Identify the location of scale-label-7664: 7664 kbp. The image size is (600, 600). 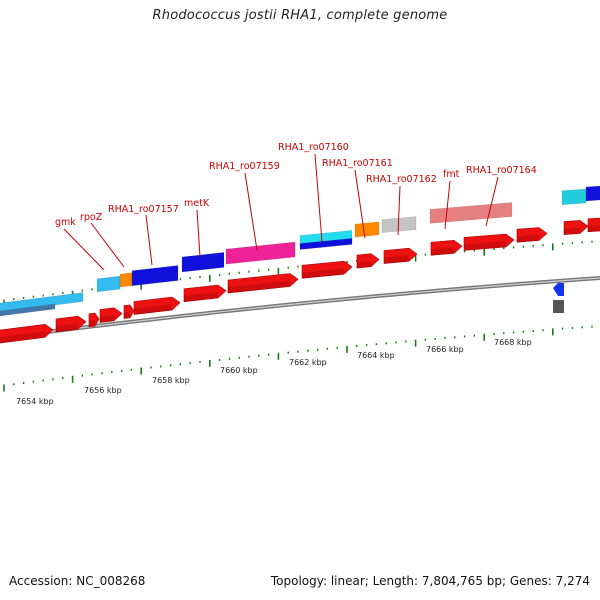
(376, 355).